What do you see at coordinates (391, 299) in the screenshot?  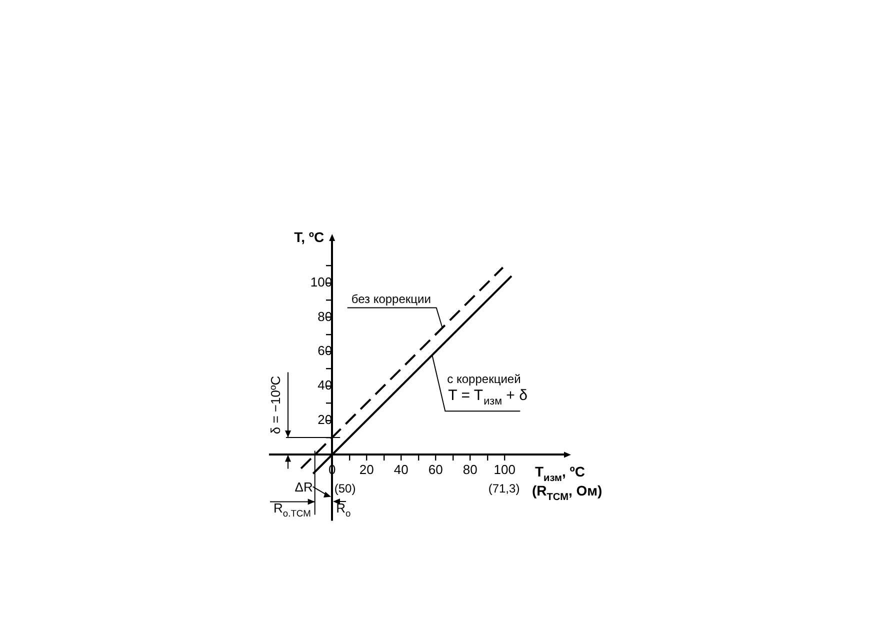 I see `series-label: без коррекции` at bounding box center [391, 299].